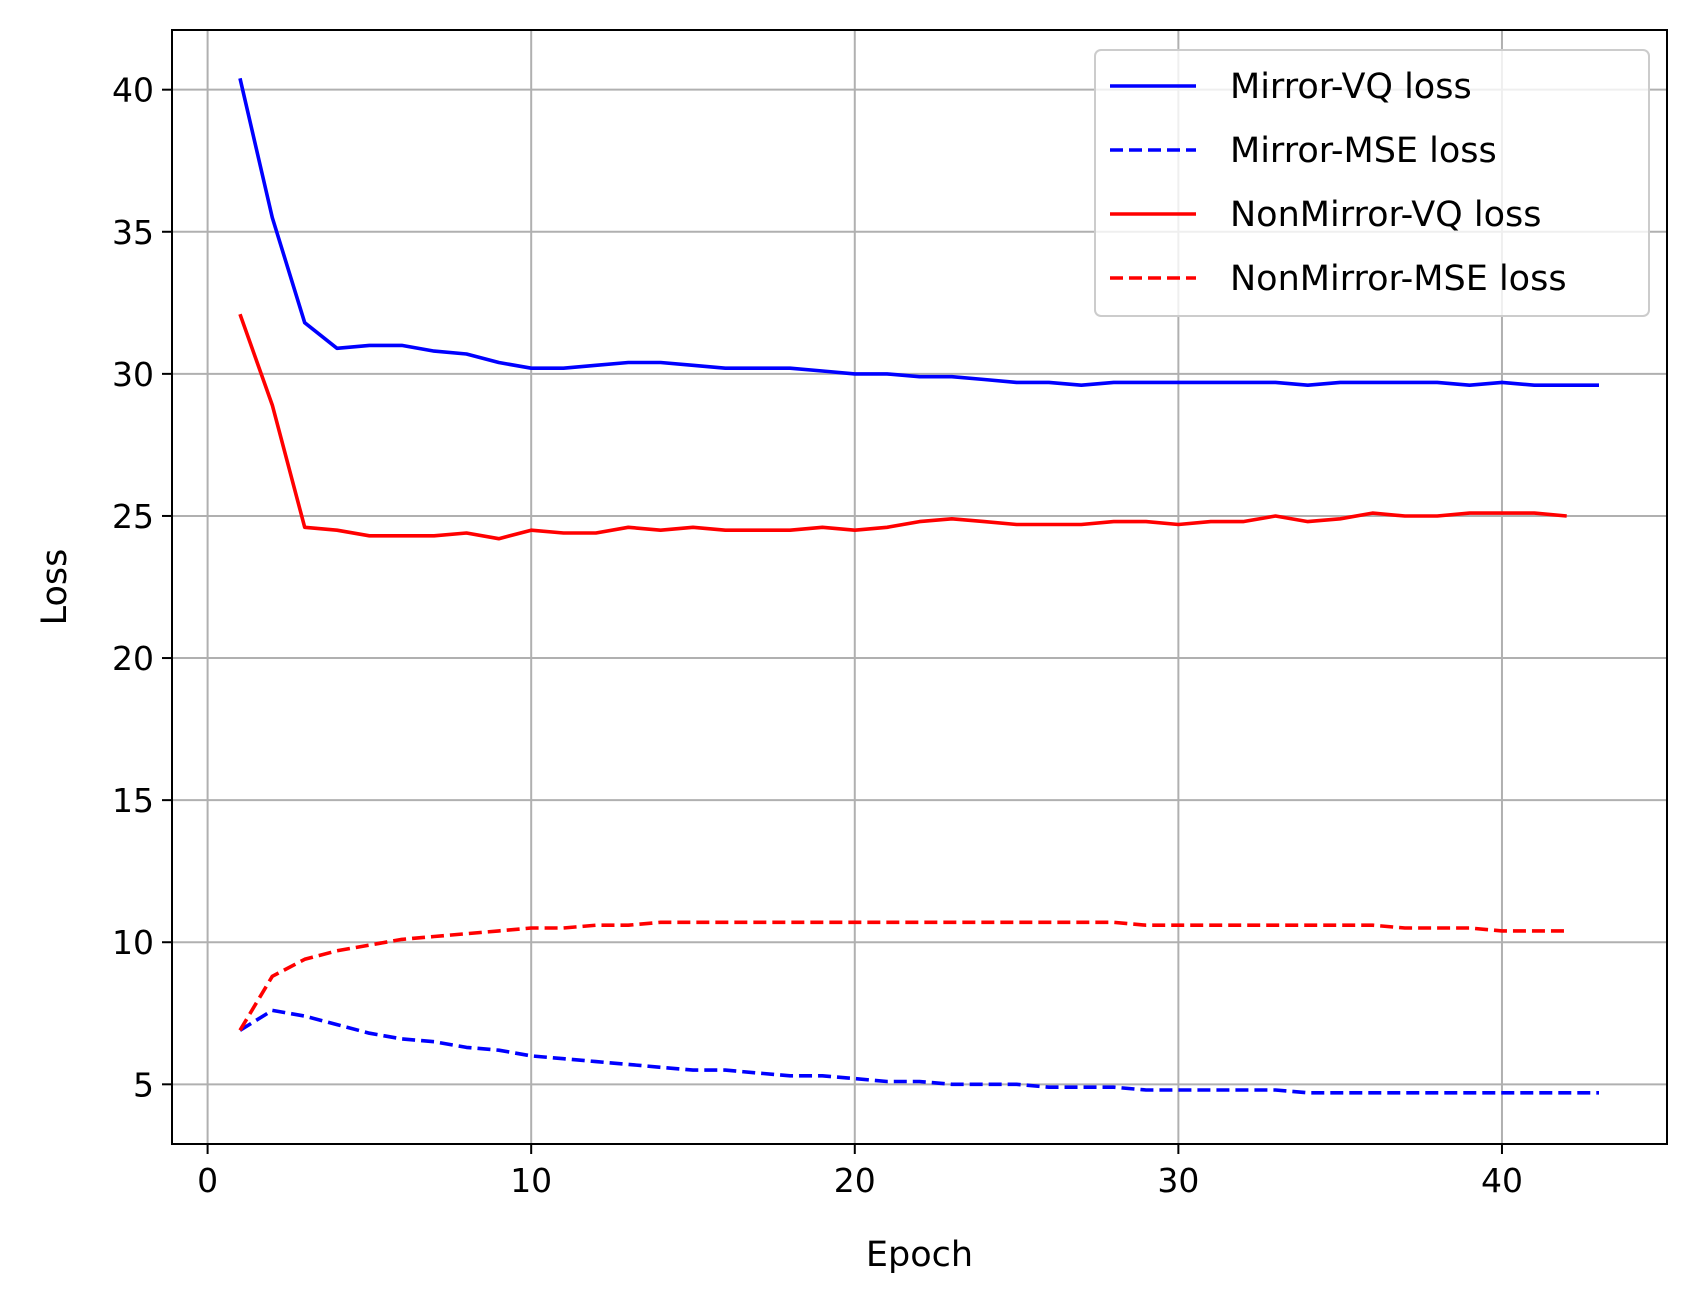 The image size is (1688, 1298). Describe the element at coordinates (133, 90) in the screenshot. I see `y-tick-label-40: 40` at that location.